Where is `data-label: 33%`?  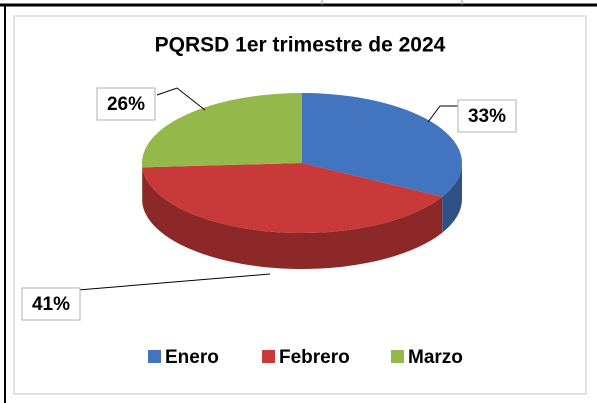
data-label: 33% is located at coordinates (487, 116).